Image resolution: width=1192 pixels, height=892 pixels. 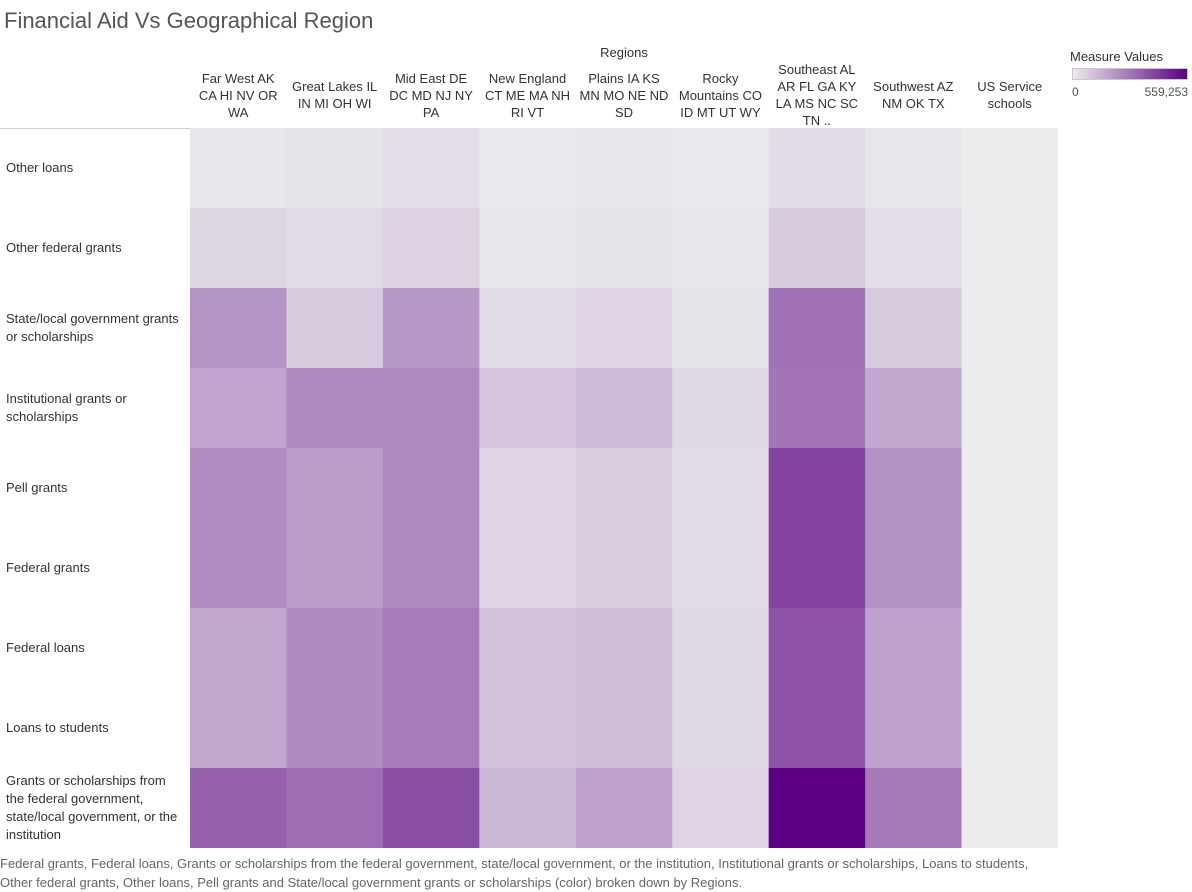 I want to click on row-label: Institutional grants or scholarships, so click(x=66, y=407).